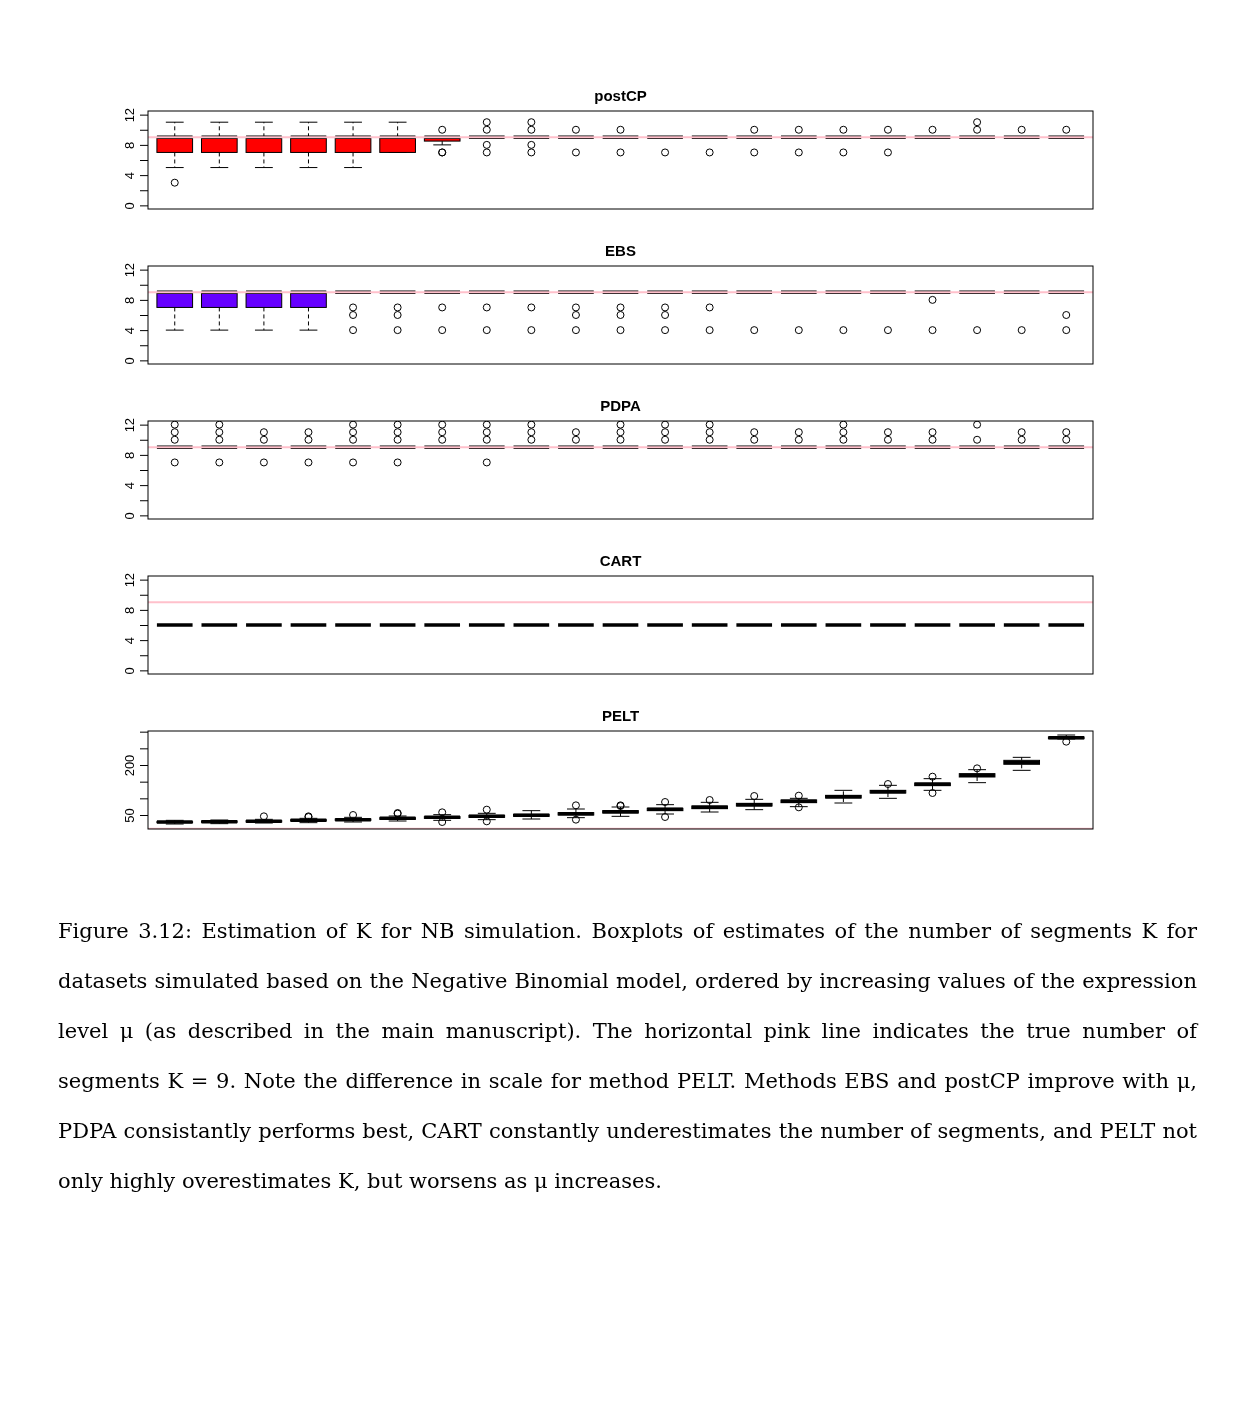  What do you see at coordinates (620, 715) in the screenshot?
I see `chart-title: PELT` at bounding box center [620, 715].